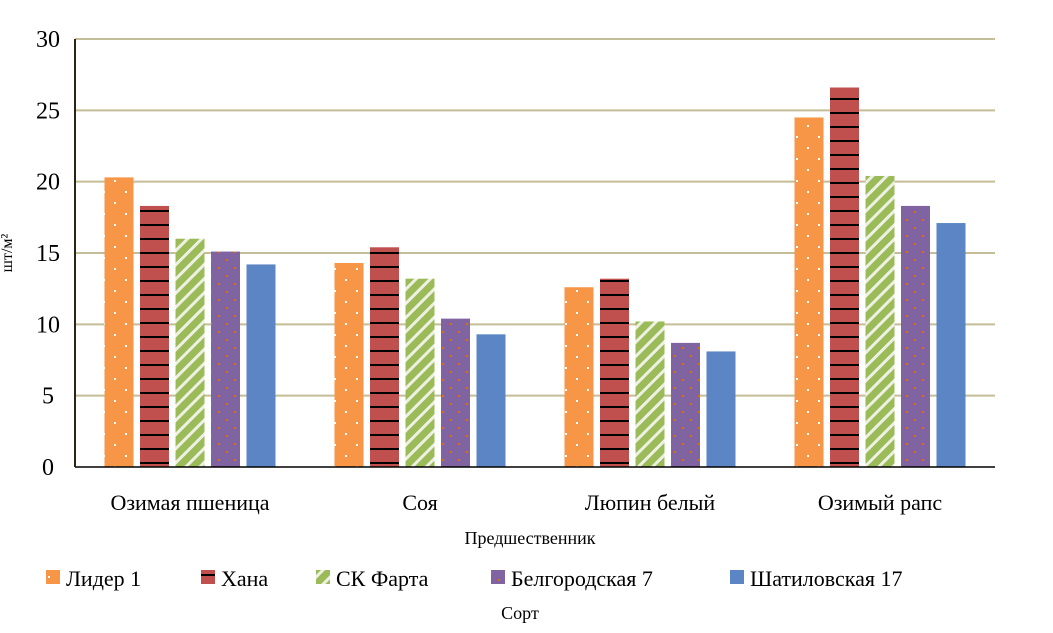 Image resolution: width=1053 pixels, height=633 pixels. I want to click on bar-Хана-Озимый рапс, so click(844, 277).